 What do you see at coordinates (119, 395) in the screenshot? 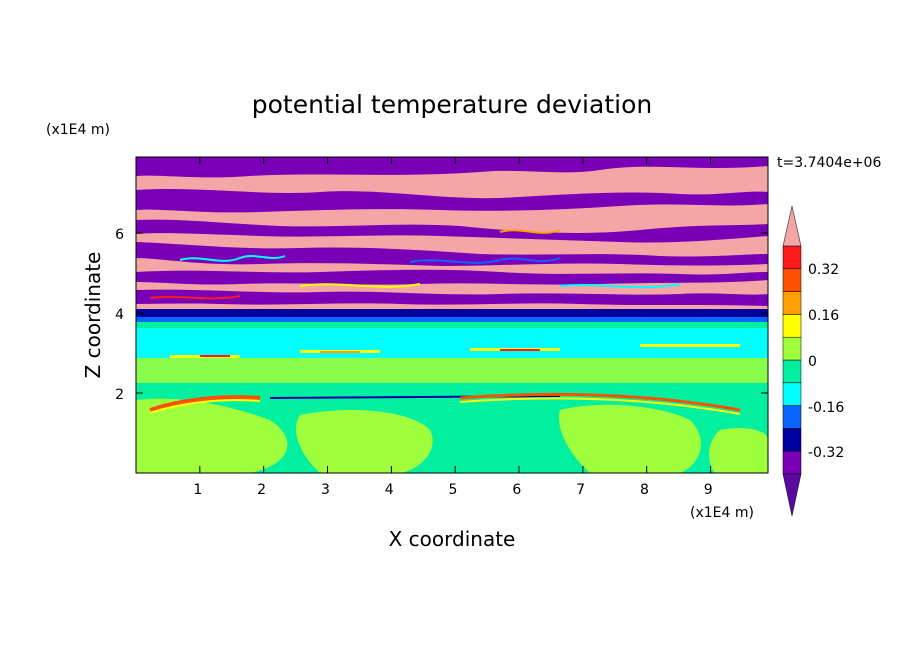
I see `y-tick-label: 2` at bounding box center [119, 395].